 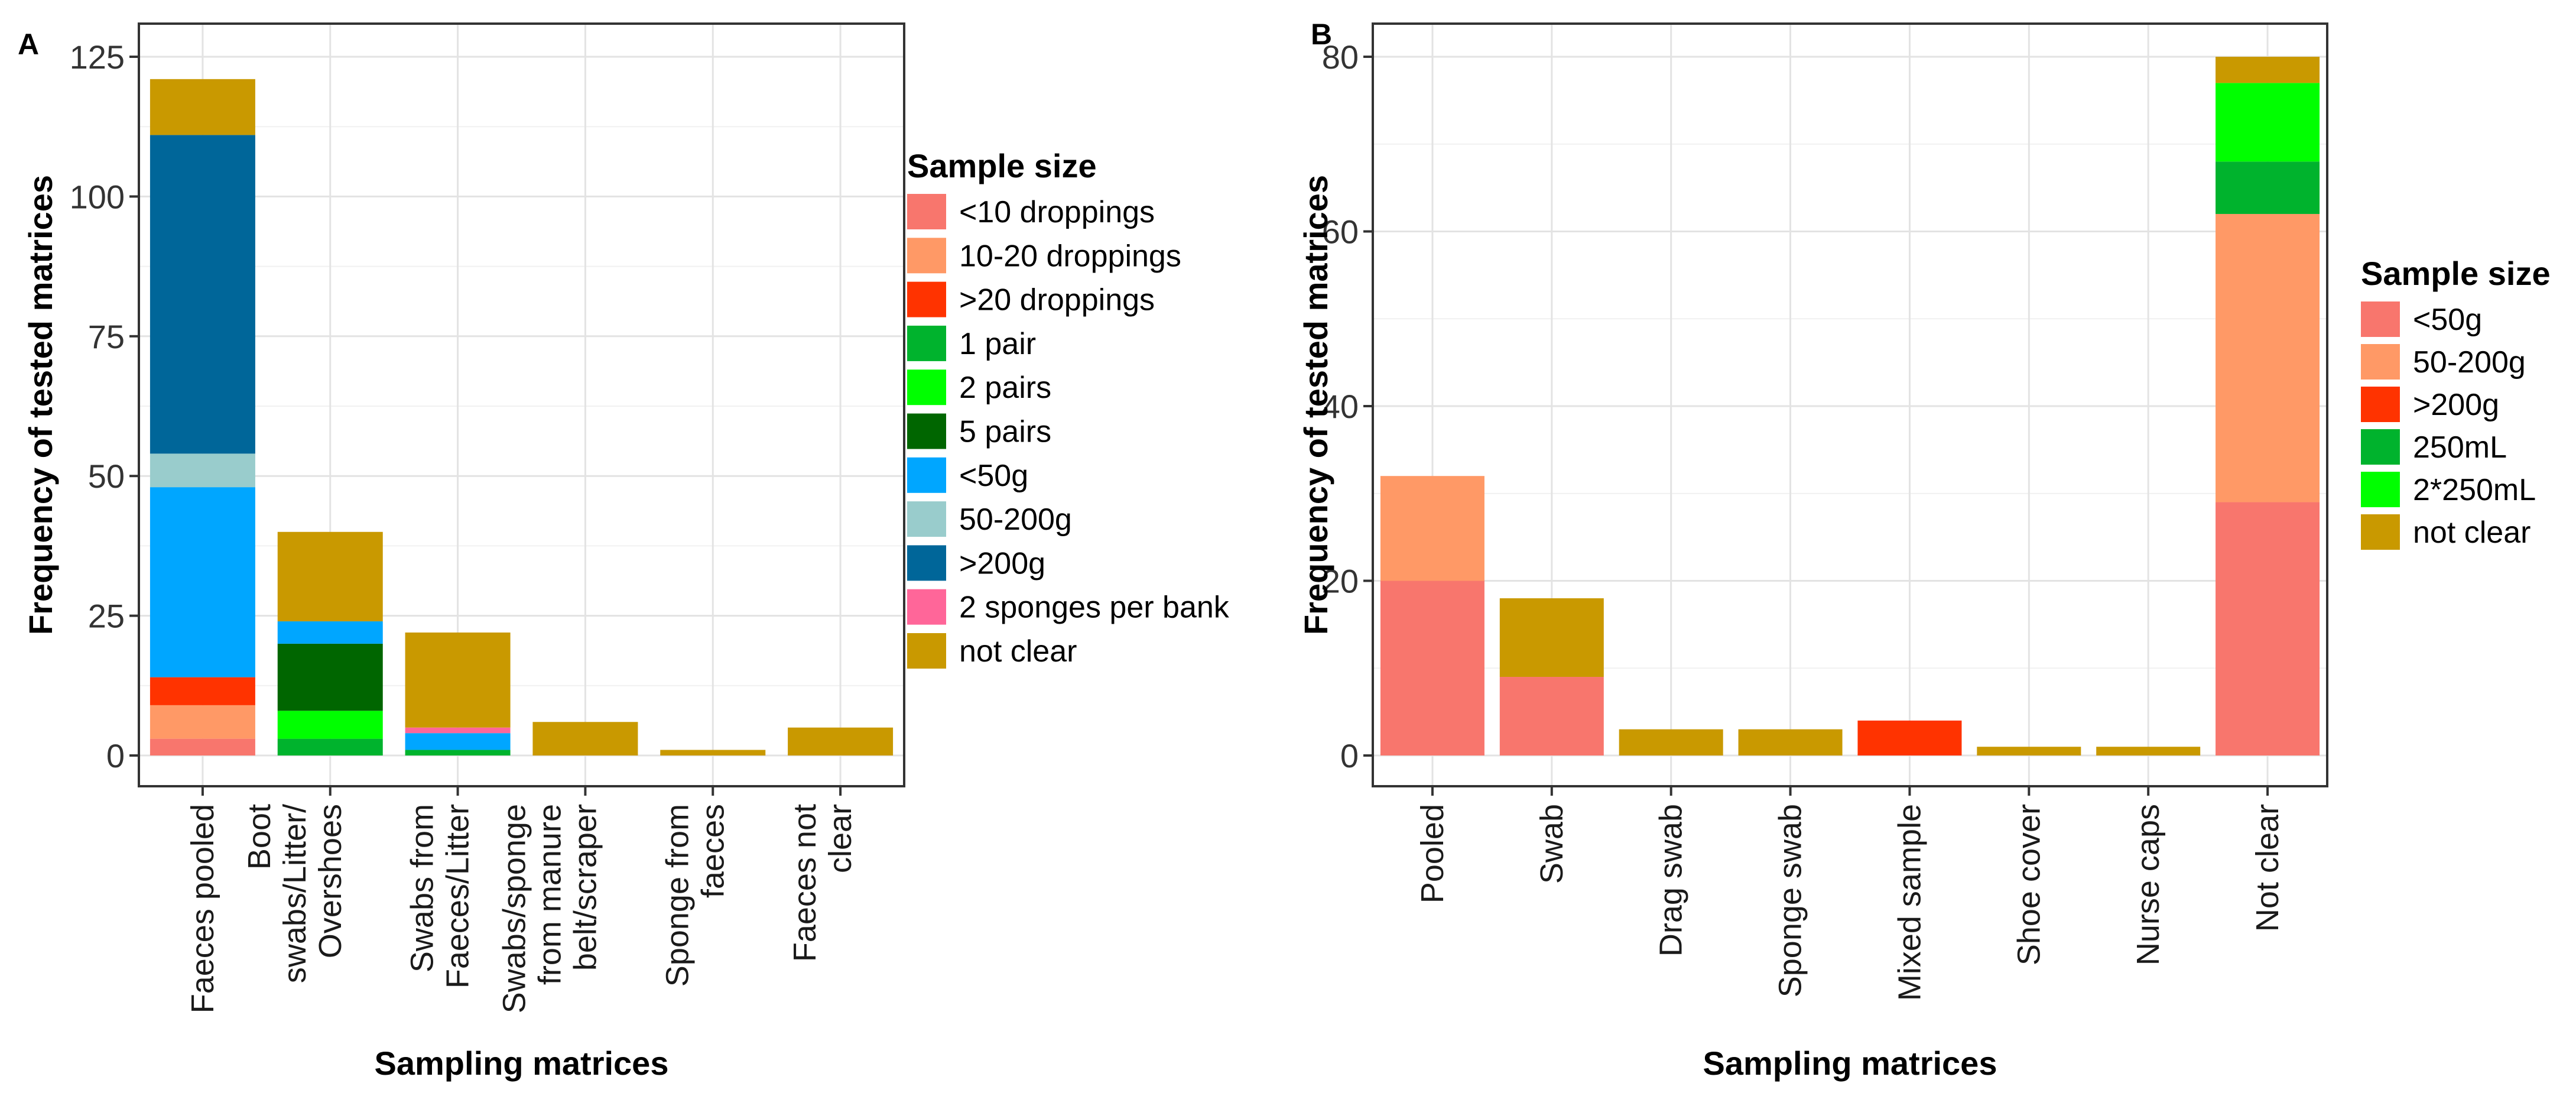 I want to click on x-tick-label: Swabs/spongefrom manurebelt/scraper, so click(x=549, y=909).